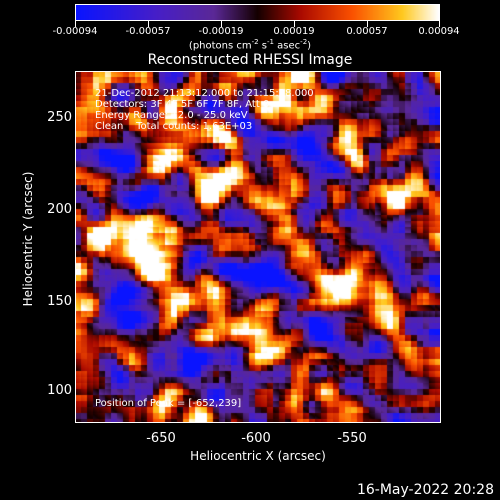  I want to click on x-tick-label: -650, so click(161, 438).